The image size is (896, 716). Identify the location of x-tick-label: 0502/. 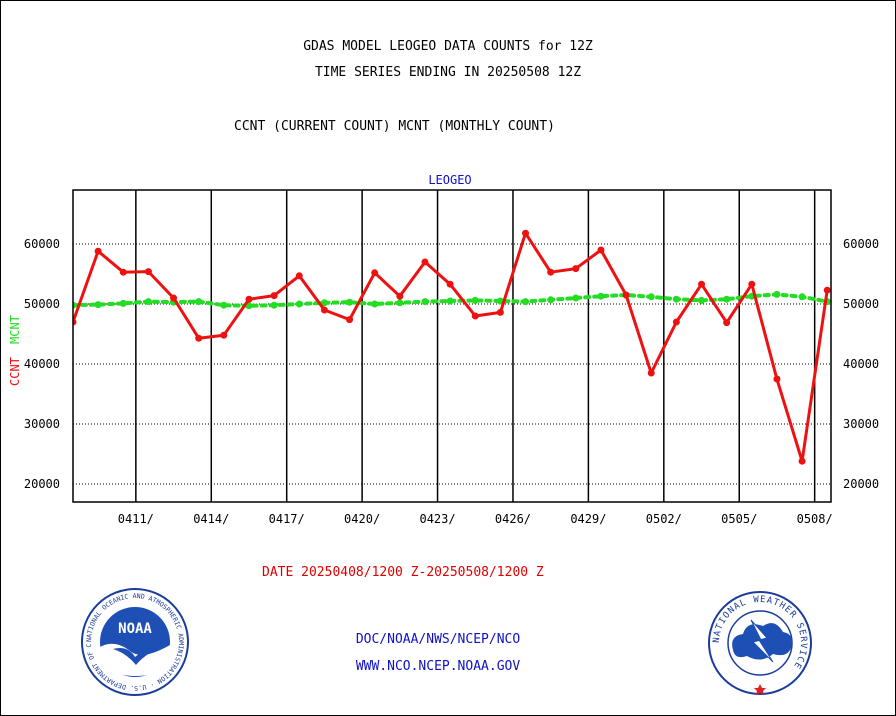
(664, 519).